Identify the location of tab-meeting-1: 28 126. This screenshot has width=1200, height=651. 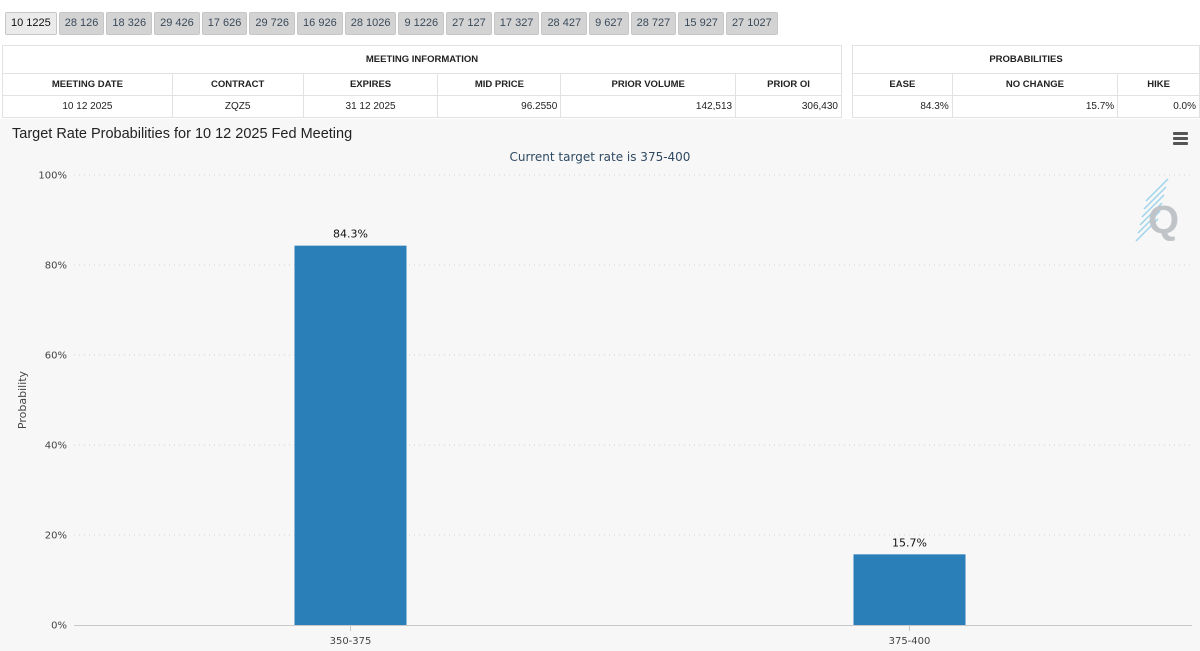
(81, 23).